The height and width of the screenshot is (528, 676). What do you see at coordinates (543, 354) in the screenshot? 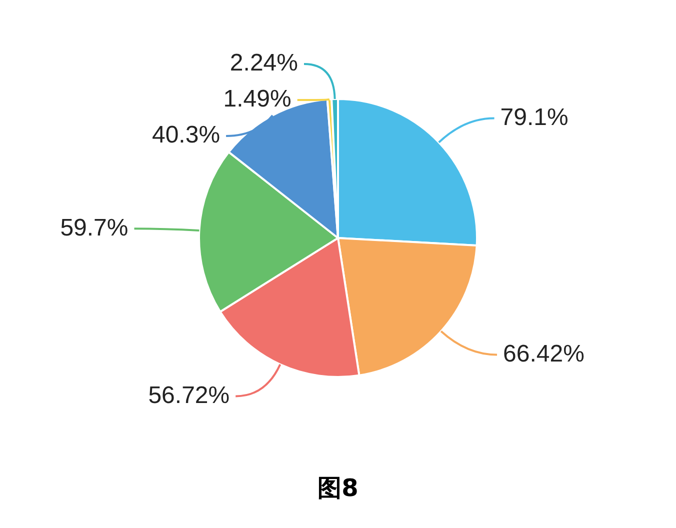
I see `data-label: 66.42%` at bounding box center [543, 354].